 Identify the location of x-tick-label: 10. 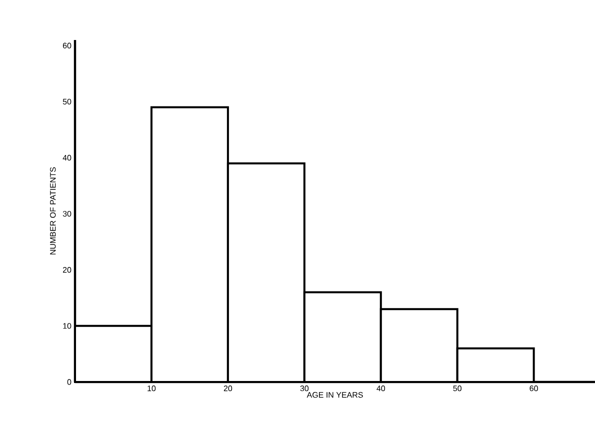
(152, 389).